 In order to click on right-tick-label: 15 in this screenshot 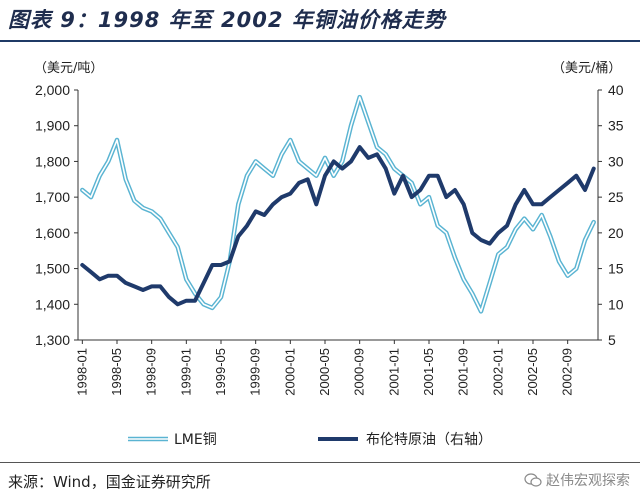, I will do `click(616, 269)`.